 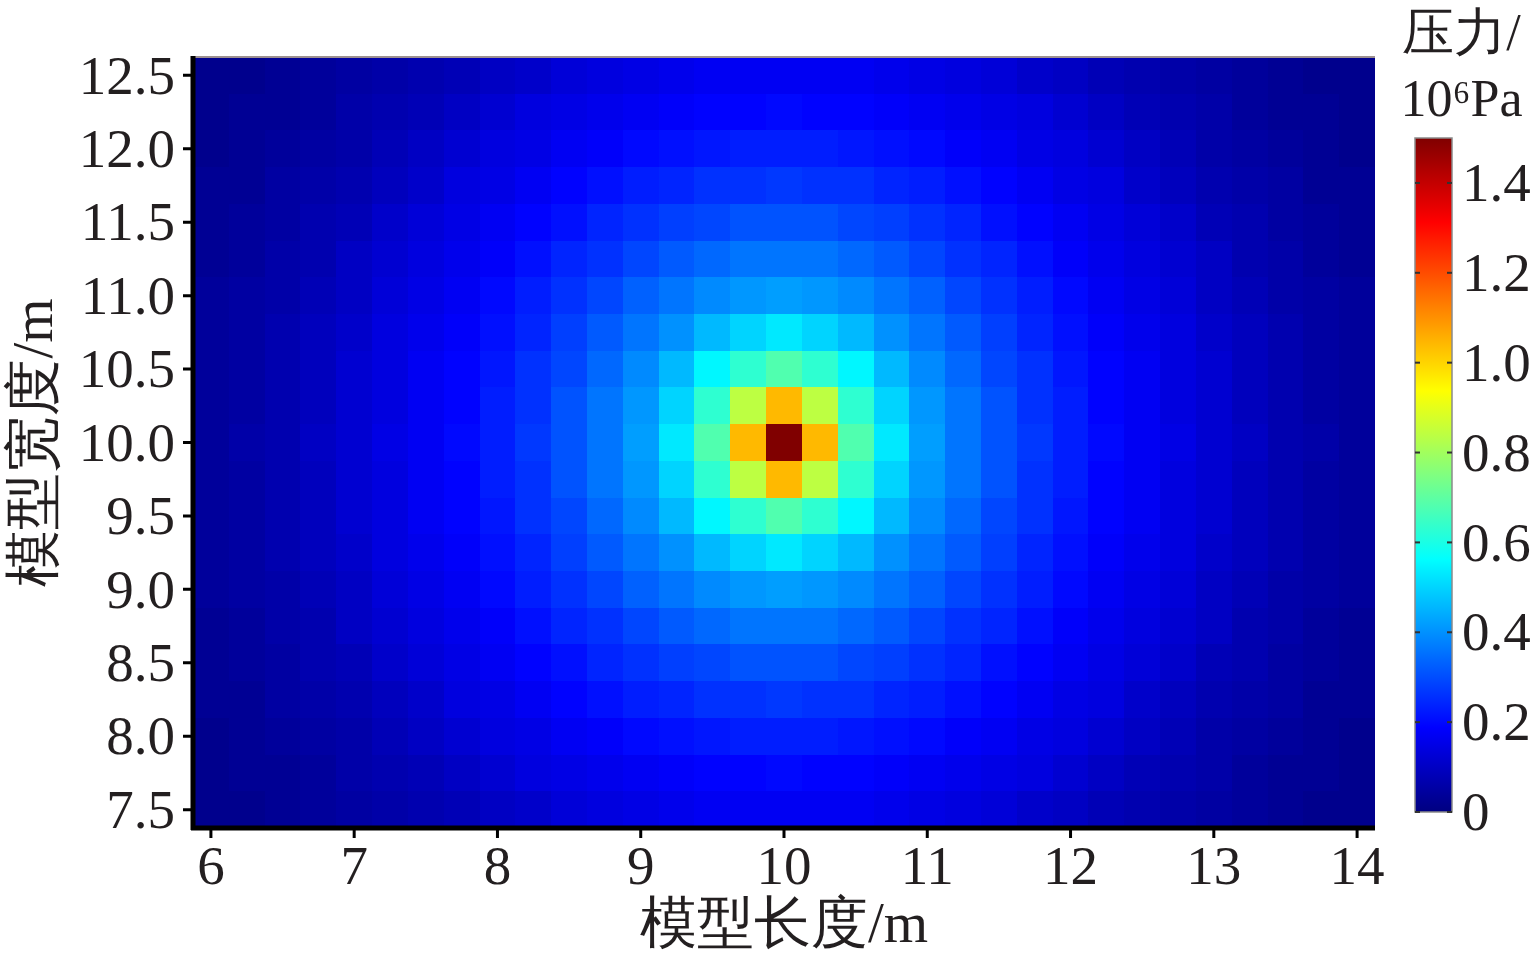 I want to click on y-tick-label: 8.0, so click(x=140, y=736).